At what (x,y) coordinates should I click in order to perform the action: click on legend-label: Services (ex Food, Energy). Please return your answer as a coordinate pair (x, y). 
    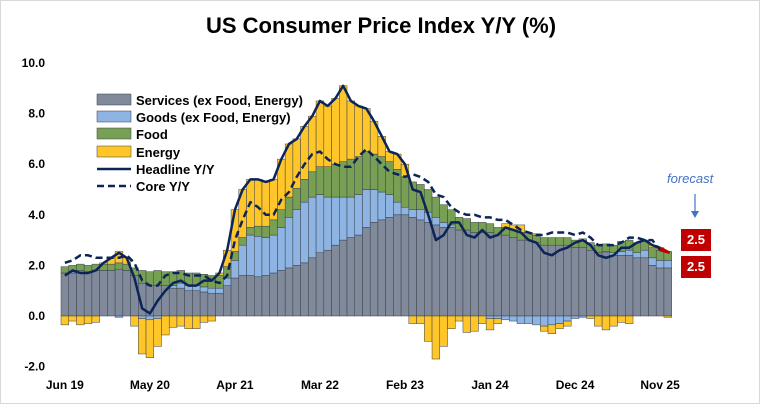
    Looking at the image, I should click on (219, 100).